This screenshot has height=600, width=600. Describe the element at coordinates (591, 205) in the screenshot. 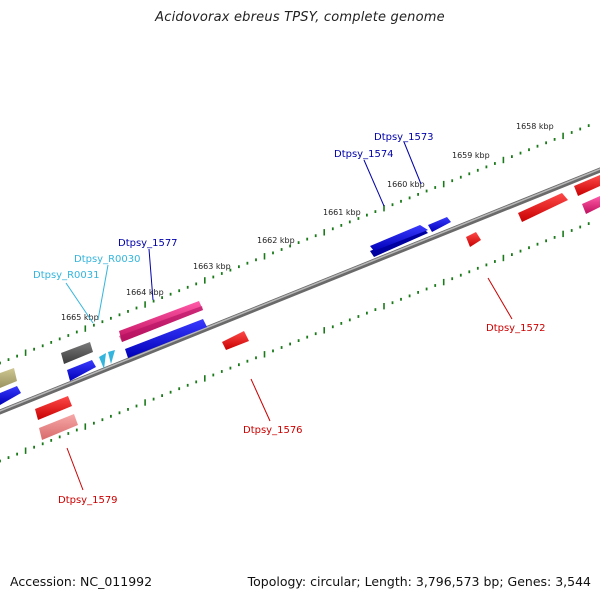

I see `gene-pink-upper-right` at that location.